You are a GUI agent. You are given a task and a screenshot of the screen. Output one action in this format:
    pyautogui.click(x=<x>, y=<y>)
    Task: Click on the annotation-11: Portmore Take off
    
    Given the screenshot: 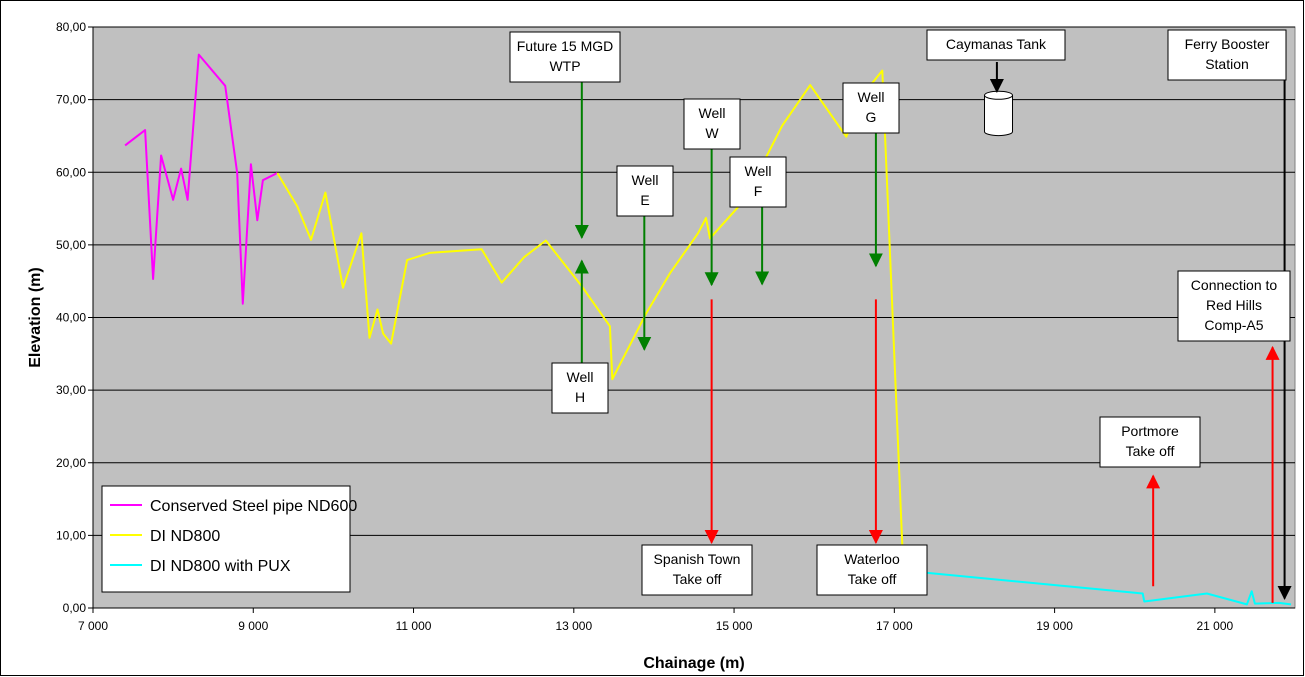 What is the action you would take?
    pyautogui.click(x=1150, y=501)
    